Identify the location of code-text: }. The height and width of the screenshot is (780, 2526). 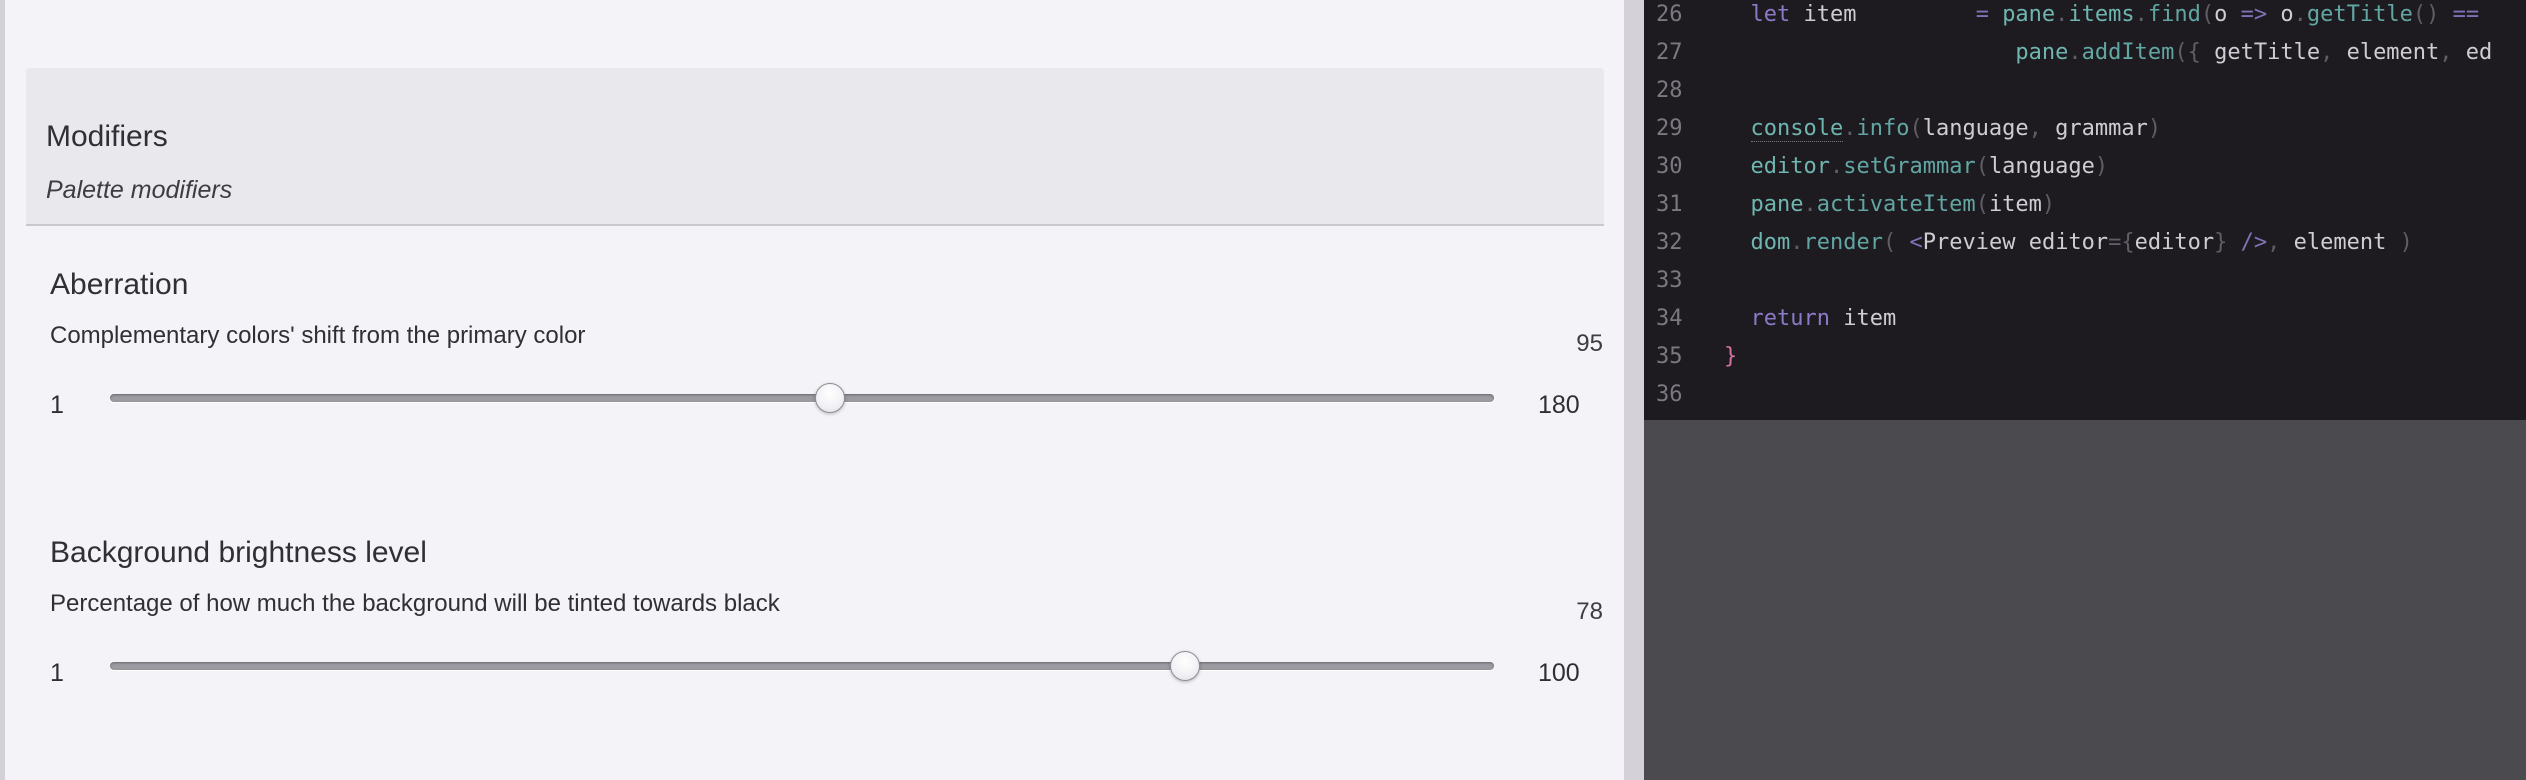
(1730, 356).